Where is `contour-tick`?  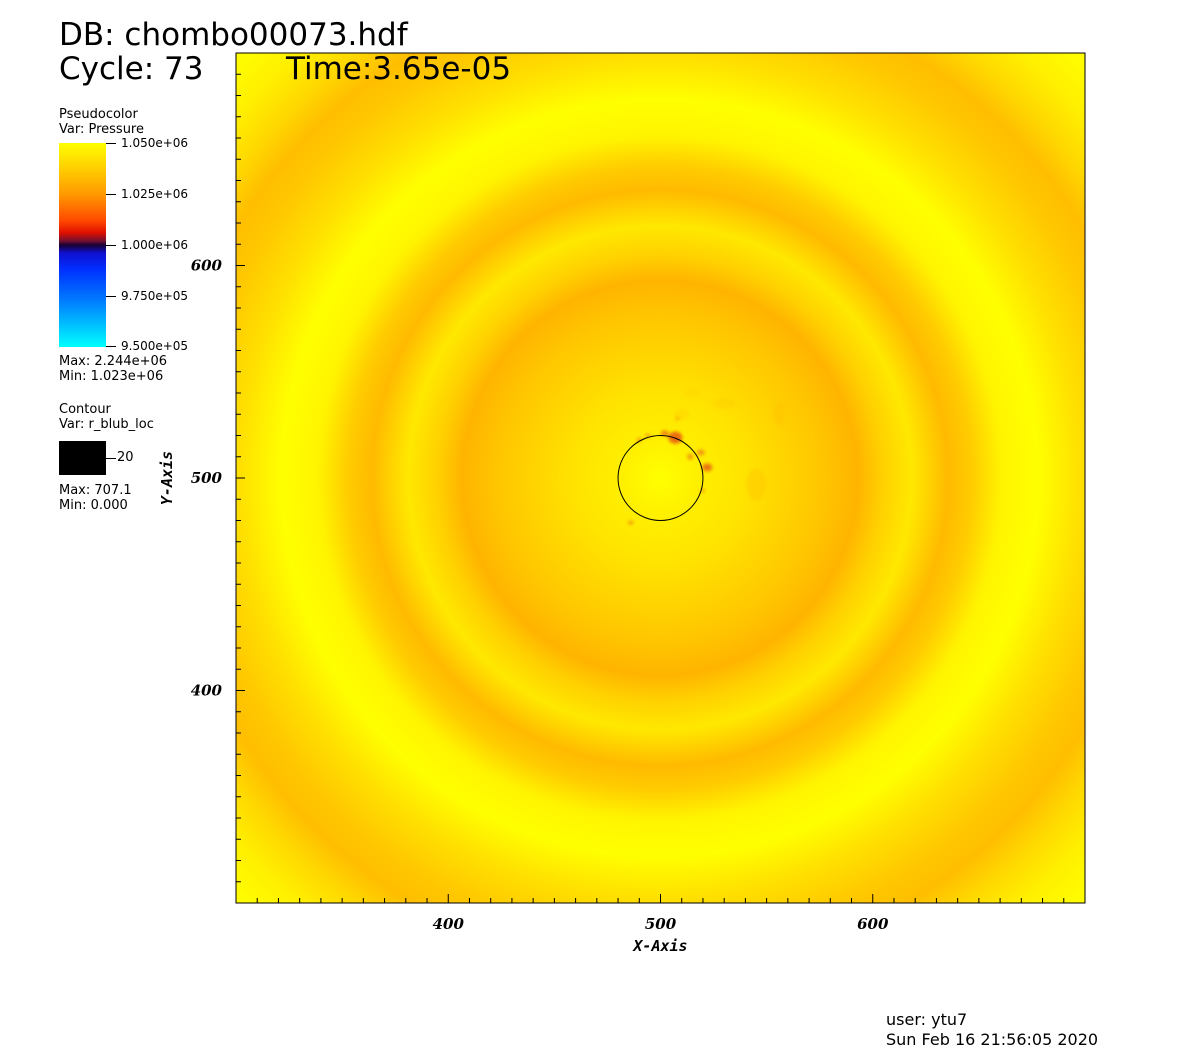
contour-tick is located at coordinates (111, 458).